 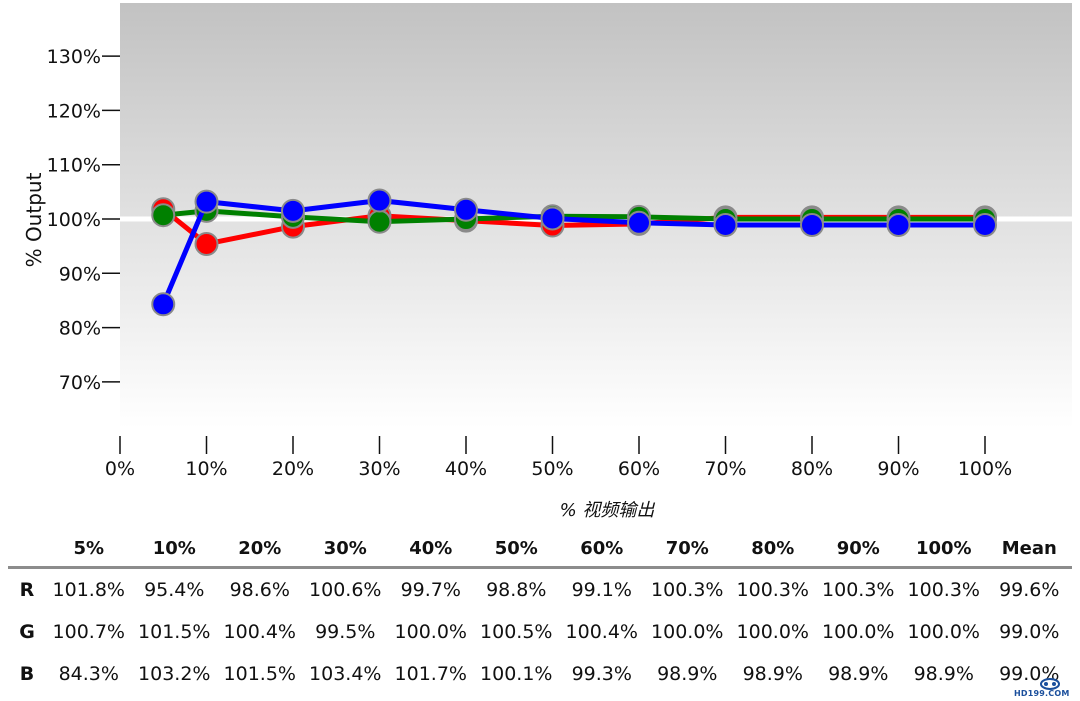 I want to click on table-header-cell: 30%, so click(x=345, y=549).